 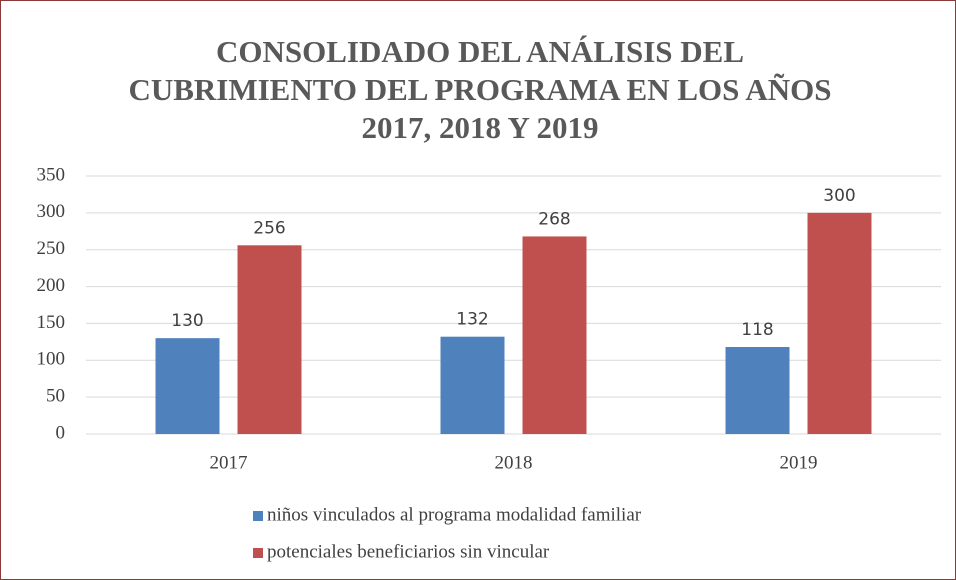 What do you see at coordinates (51, 211) in the screenshot?
I see `y-tick-label: 300` at bounding box center [51, 211].